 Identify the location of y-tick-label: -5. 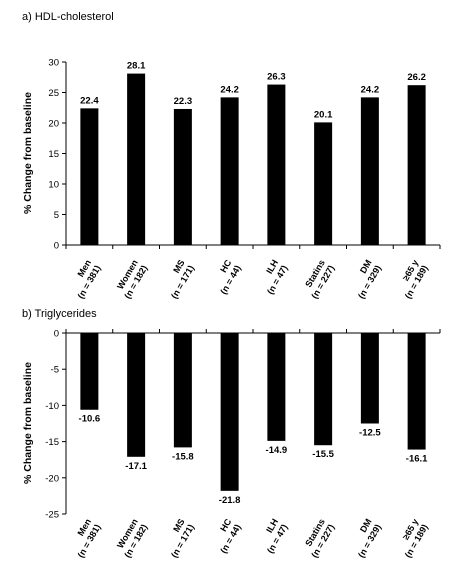
(55, 370).